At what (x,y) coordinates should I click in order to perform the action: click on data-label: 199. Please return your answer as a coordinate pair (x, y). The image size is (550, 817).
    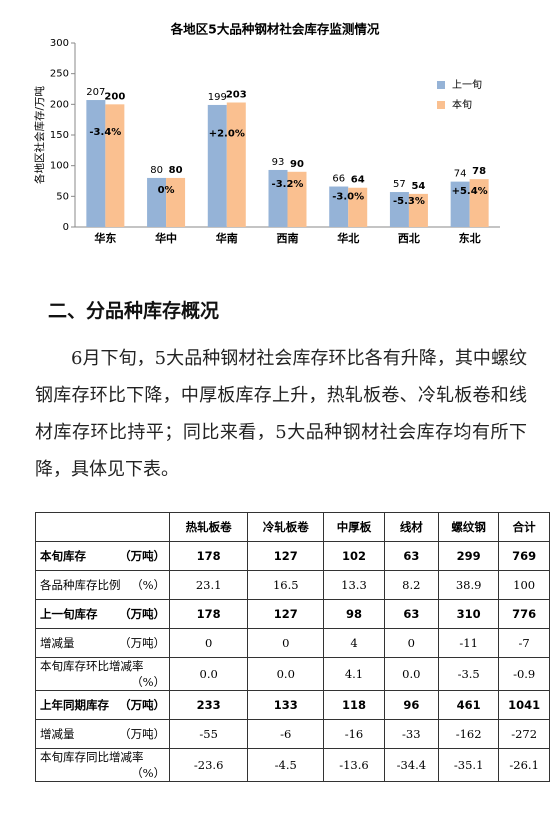
    Looking at the image, I should click on (217, 97).